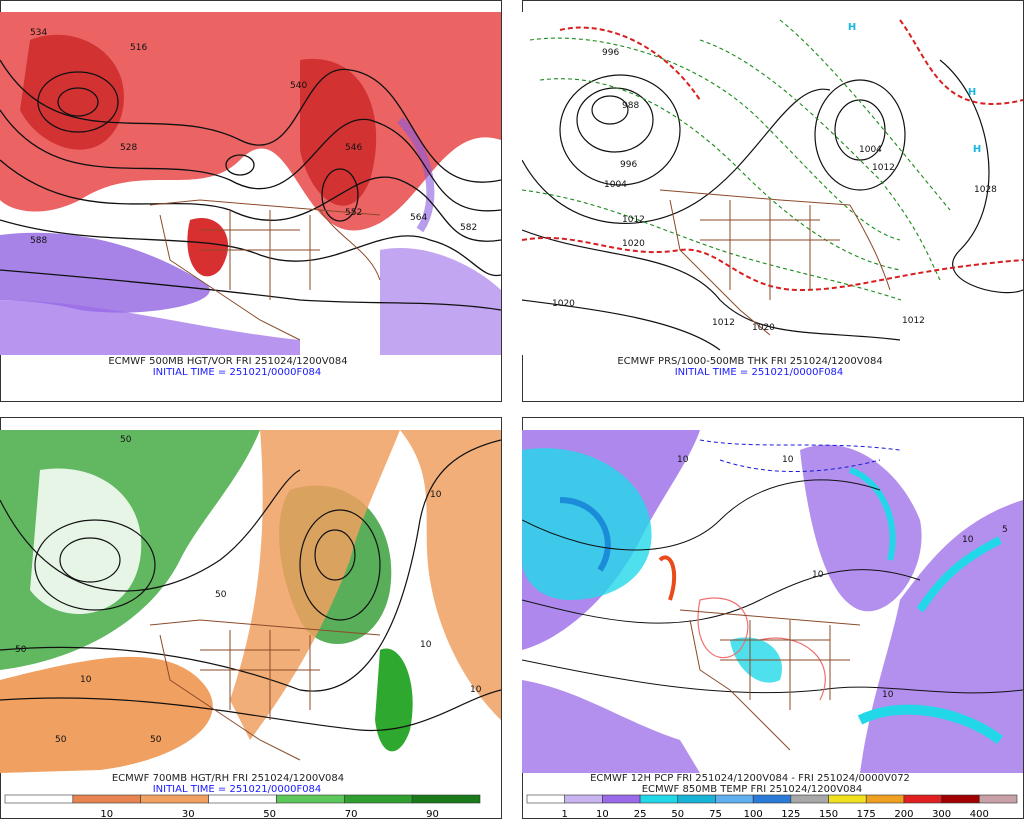 Image resolution: width=1024 pixels, height=819 pixels. Describe the element at coordinates (715, 814) in the screenshot. I see `colorbar-label: 75` at that location.